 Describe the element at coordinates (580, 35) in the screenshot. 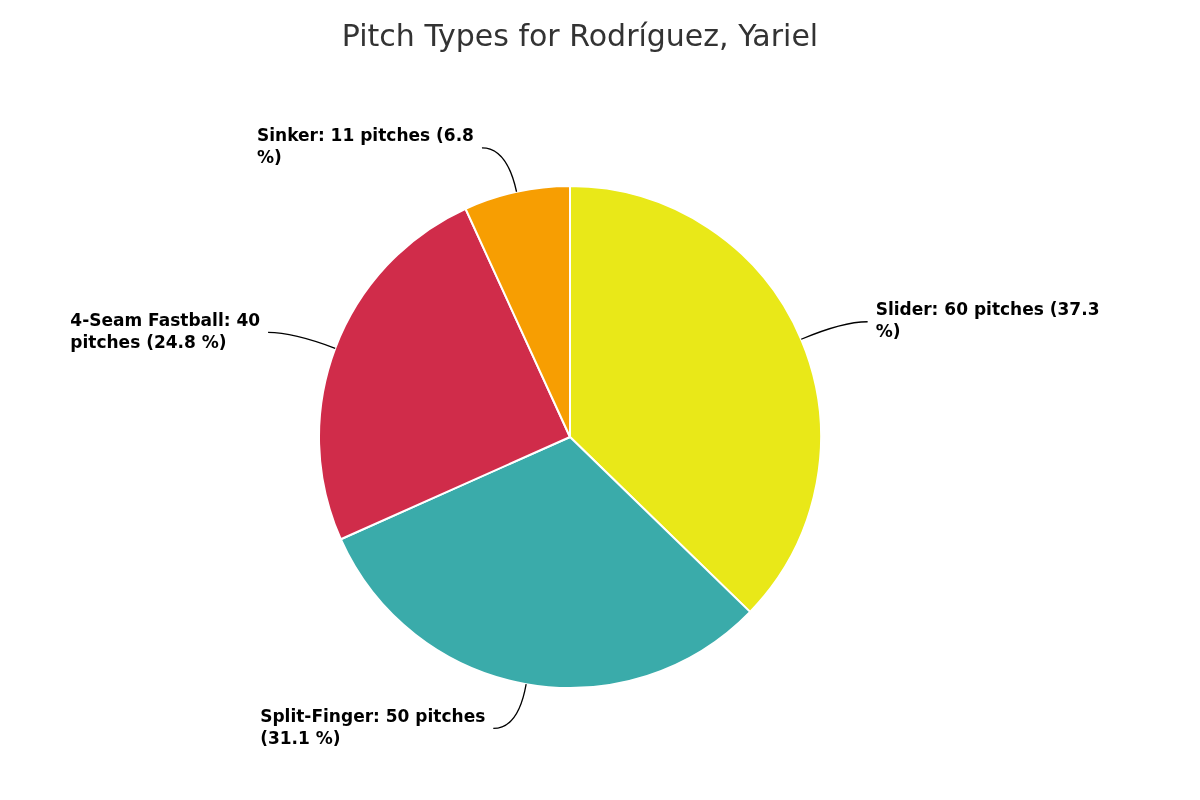

I see `chart-title: Pitch Types for Rodríguez, Yariel` at that location.